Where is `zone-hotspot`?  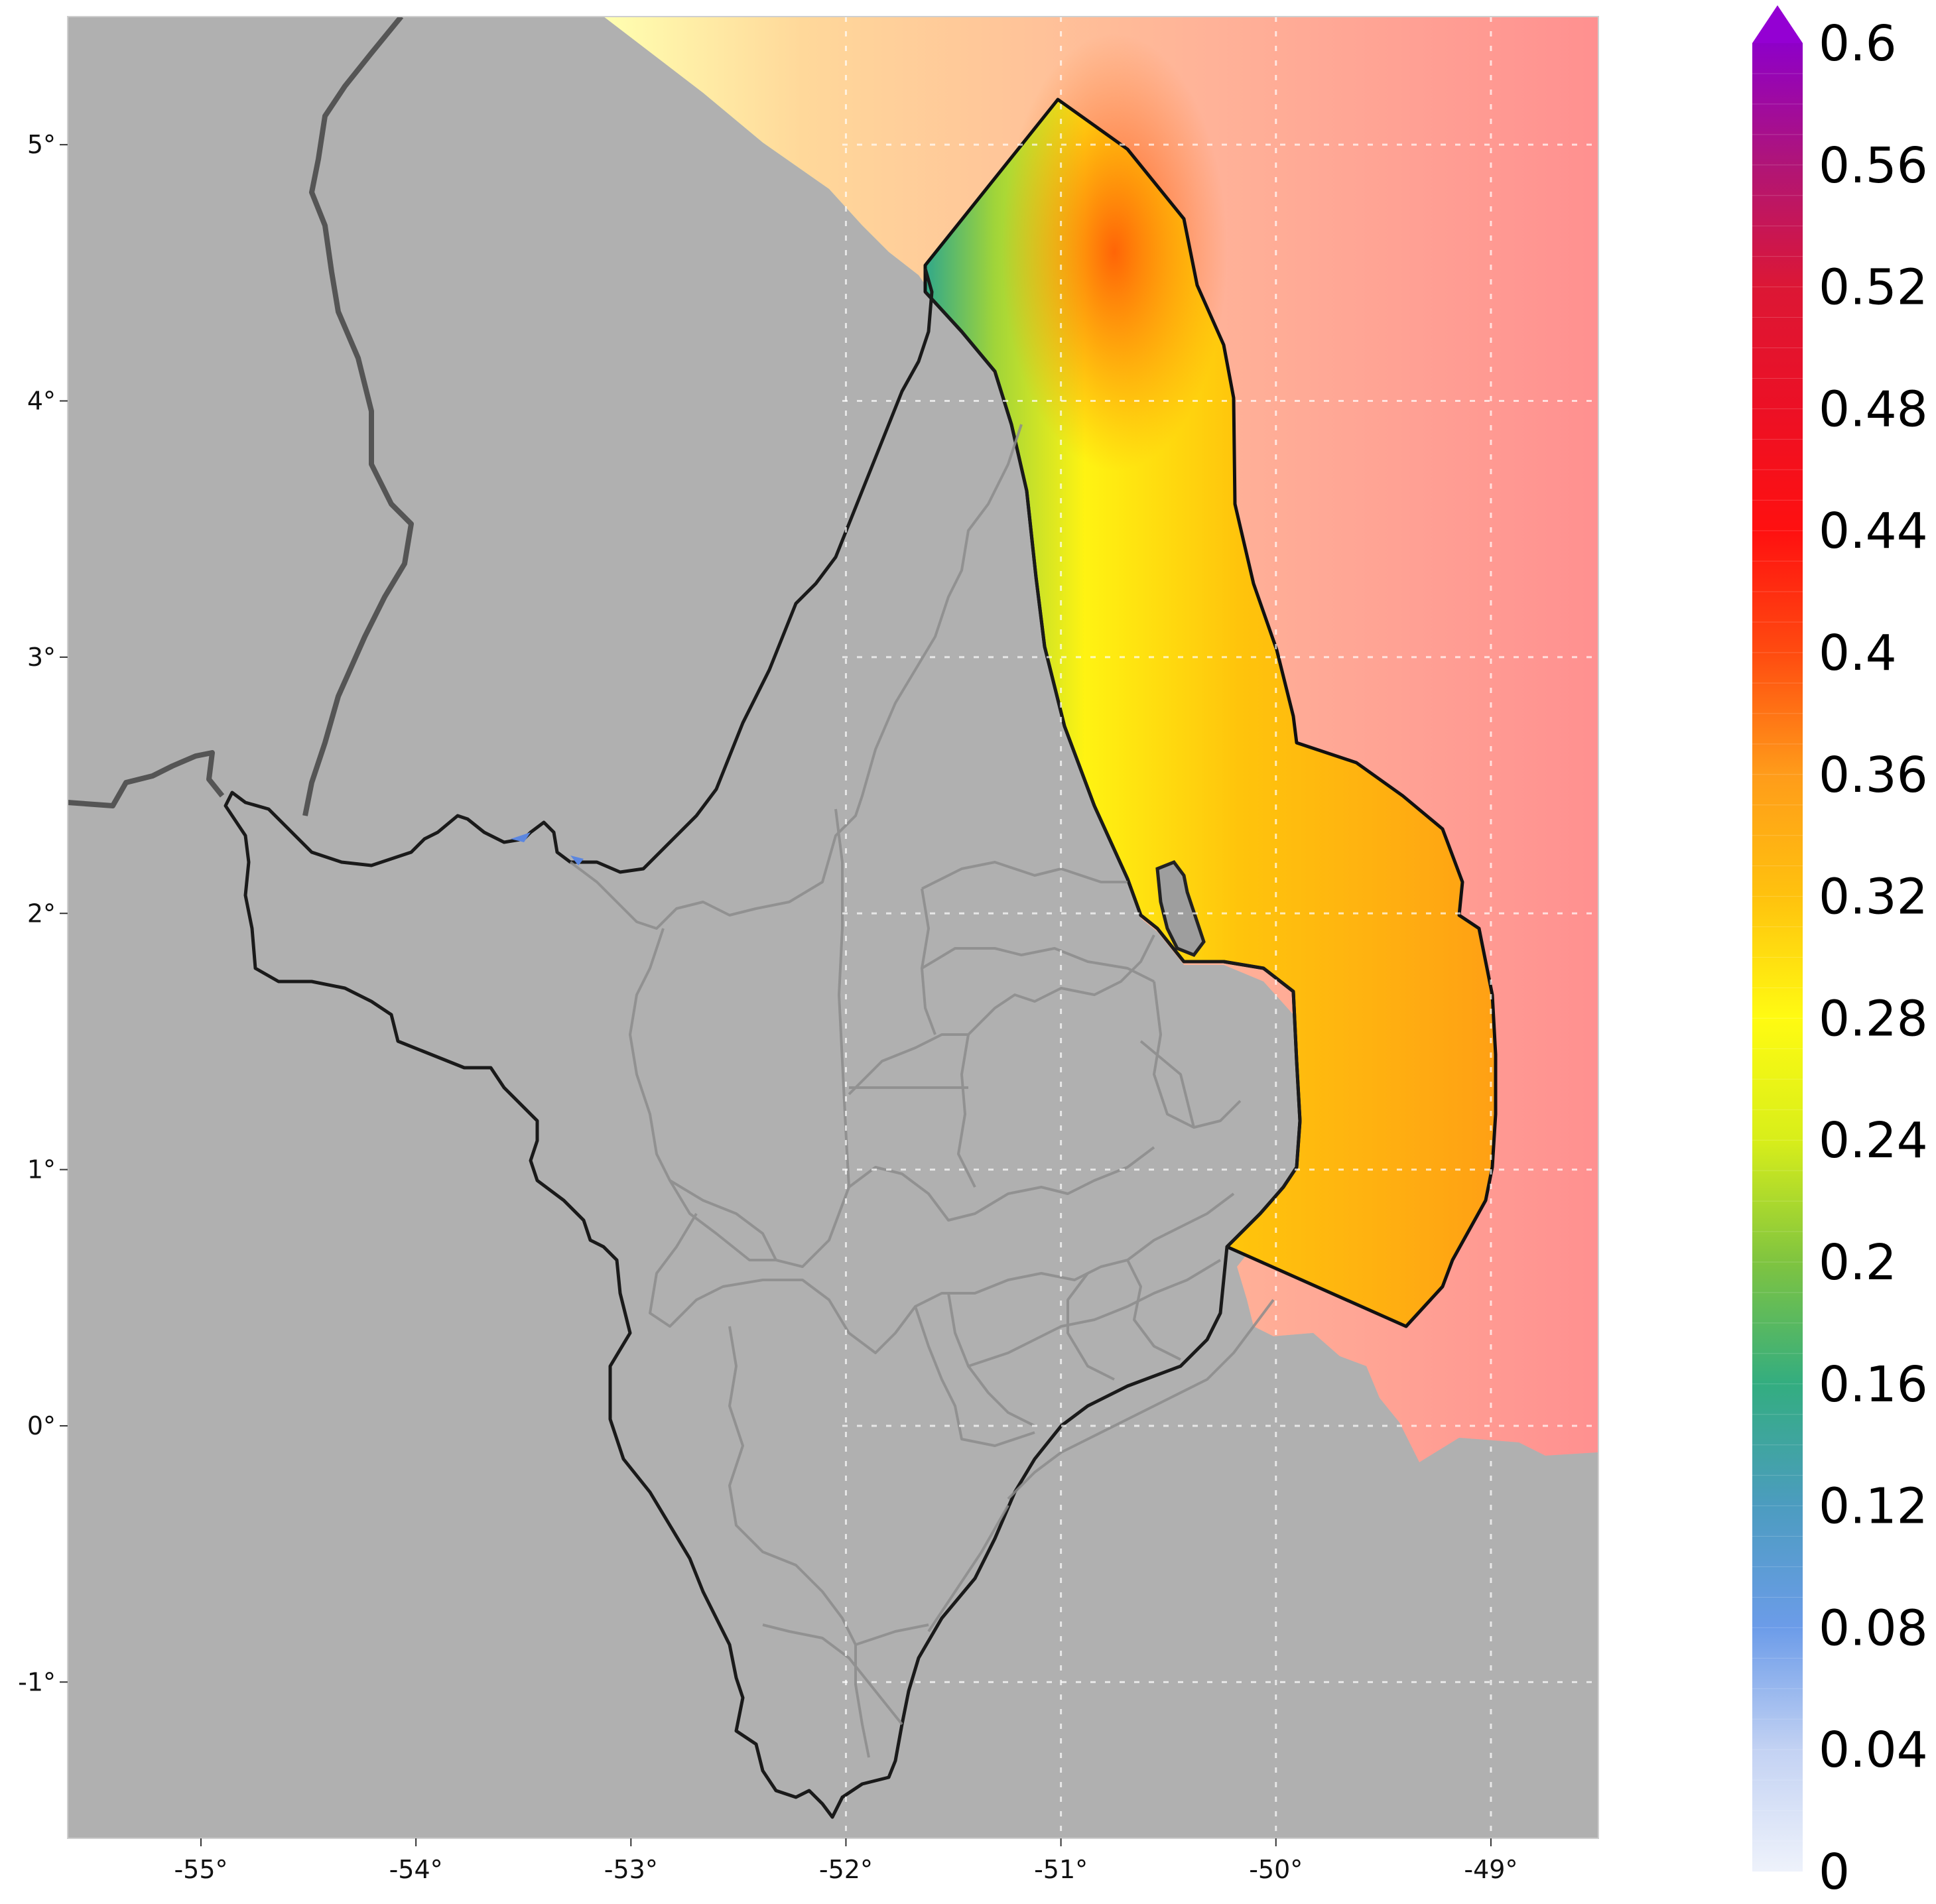
zone-hotspot is located at coordinates (1114, 252).